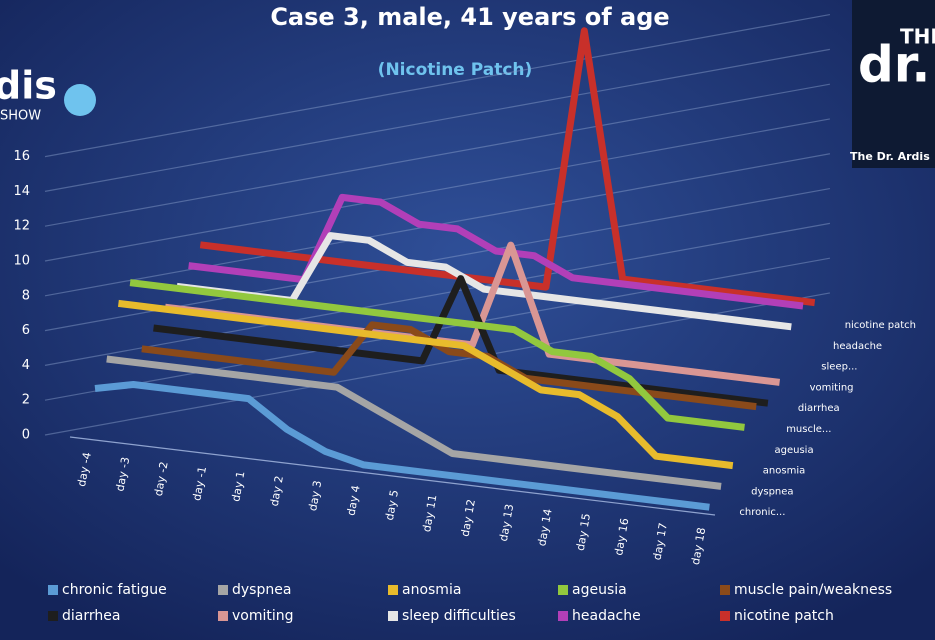 The width and height of the screenshot is (935, 640). What do you see at coordinates (354, 500) in the screenshot?
I see `x-tick-label: day 4` at bounding box center [354, 500].